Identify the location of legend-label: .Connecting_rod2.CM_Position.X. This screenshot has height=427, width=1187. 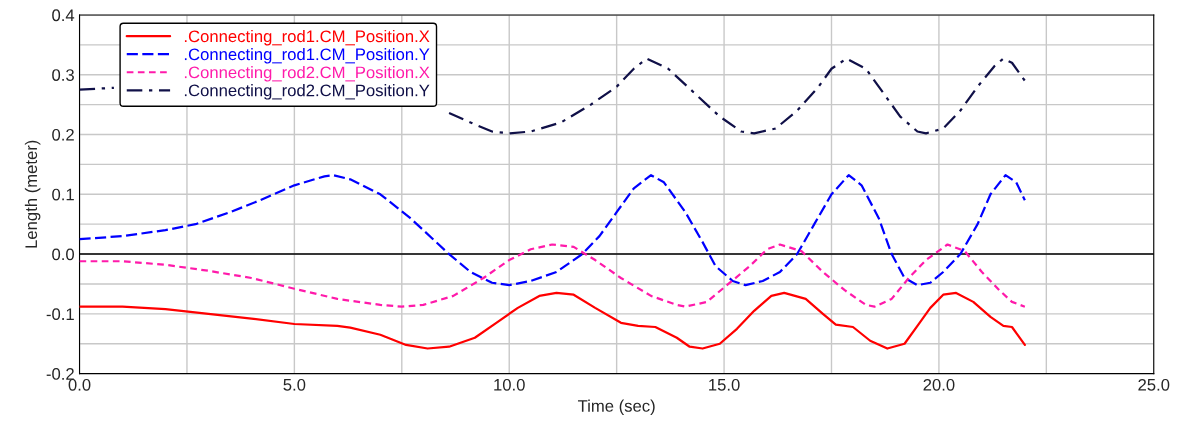
(307, 74).